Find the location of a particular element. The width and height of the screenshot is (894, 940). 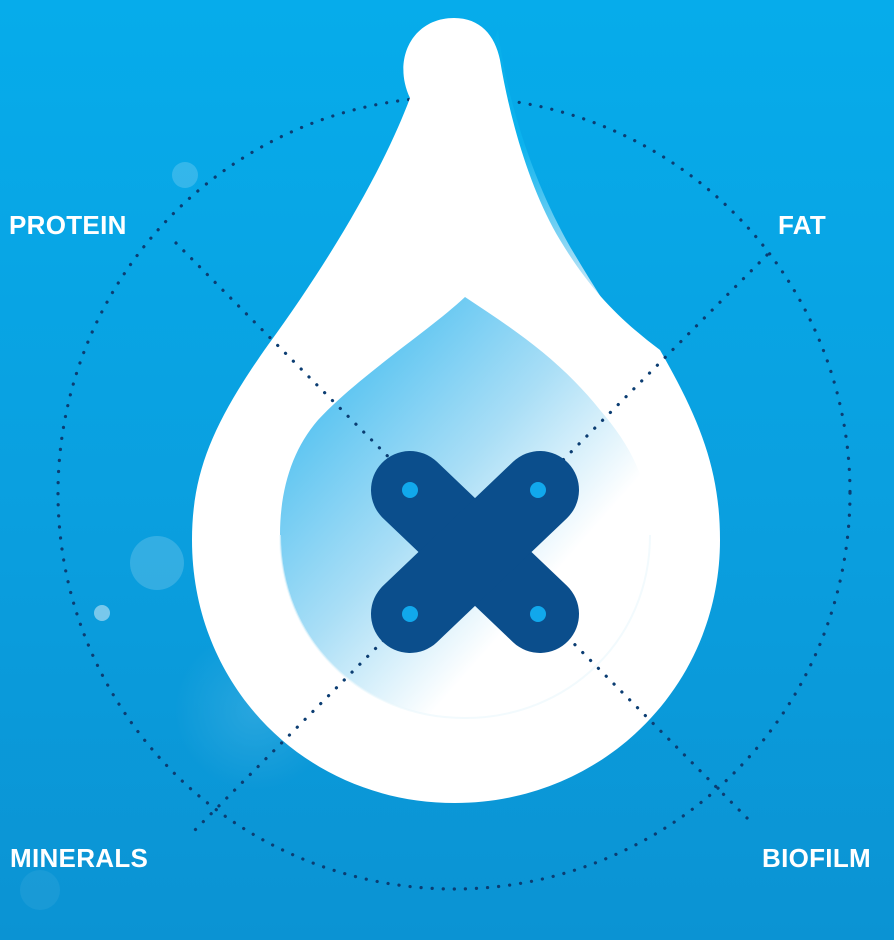

label-minerals: MINERALS is located at coordinates (79, 858).